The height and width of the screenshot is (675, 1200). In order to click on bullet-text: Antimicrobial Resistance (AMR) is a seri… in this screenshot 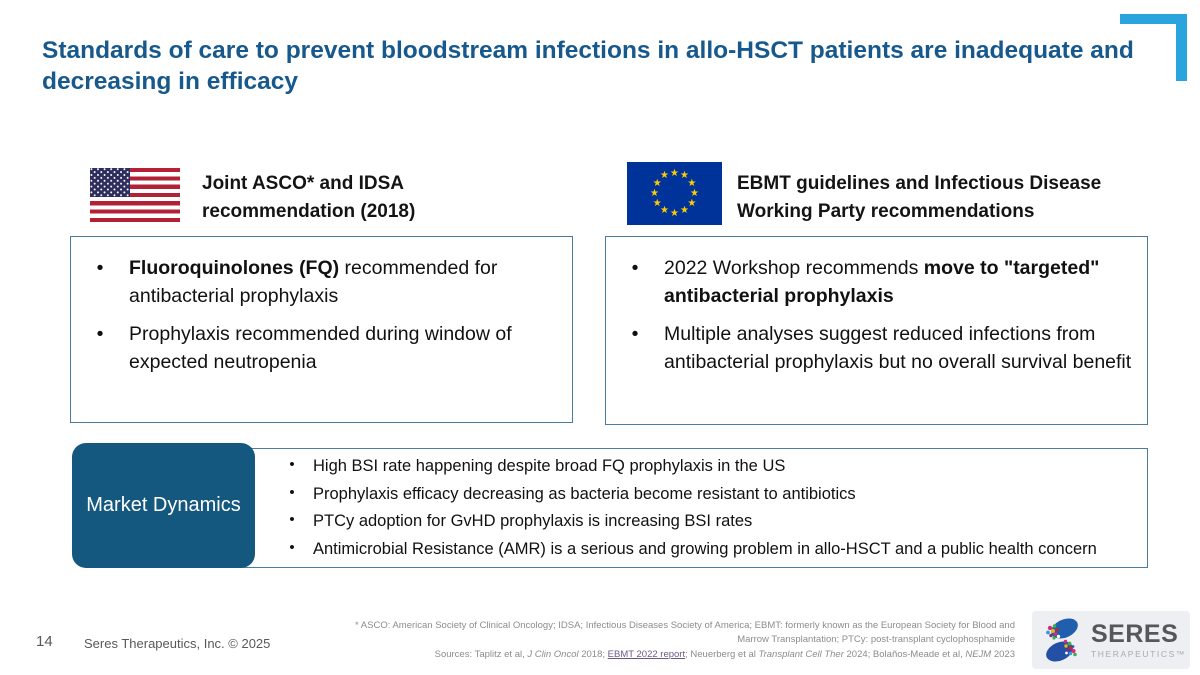, I will do `click(705, 548)`.